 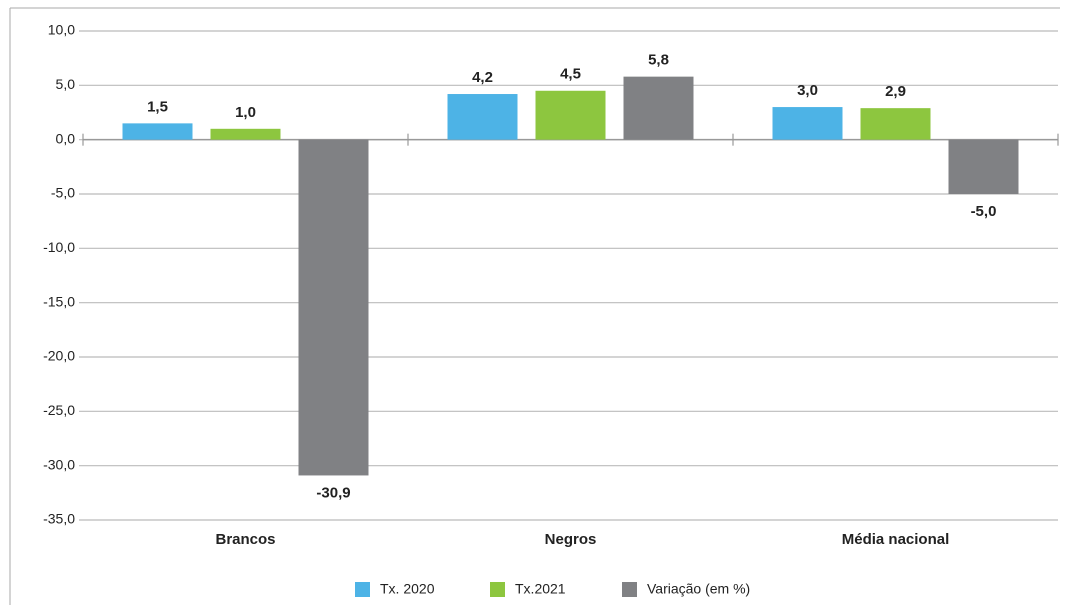 What do you see at coordinates (807, 90) in the screenshot?
I see `data-label: 3,0` at bounding box center [807, 90].